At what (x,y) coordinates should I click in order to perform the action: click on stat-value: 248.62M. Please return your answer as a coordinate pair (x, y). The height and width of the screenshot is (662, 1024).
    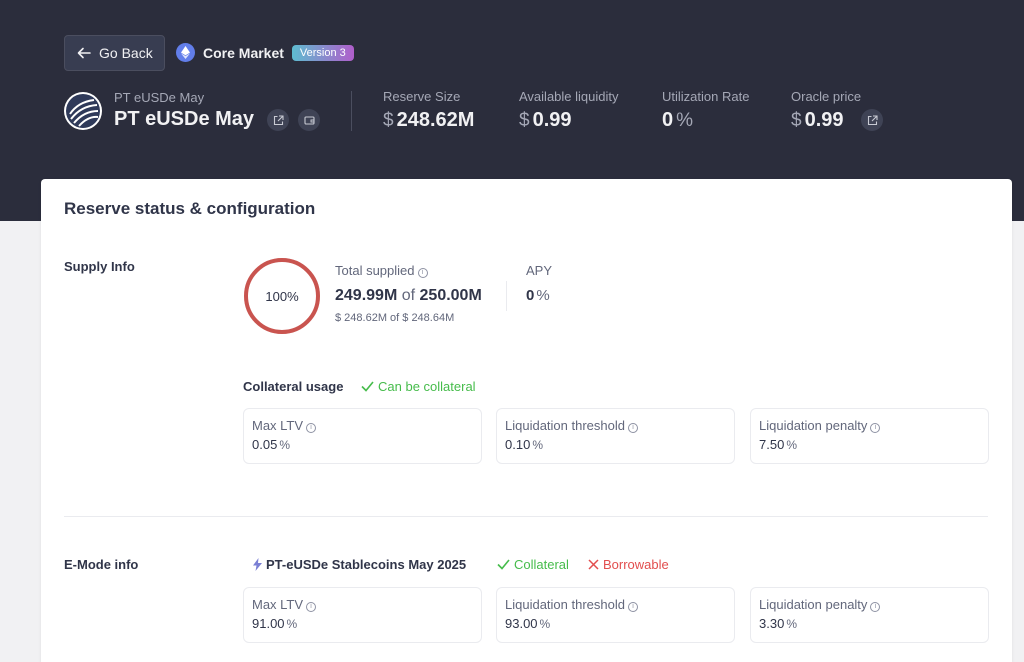
    Looking at the image, I should click on (435, 120).